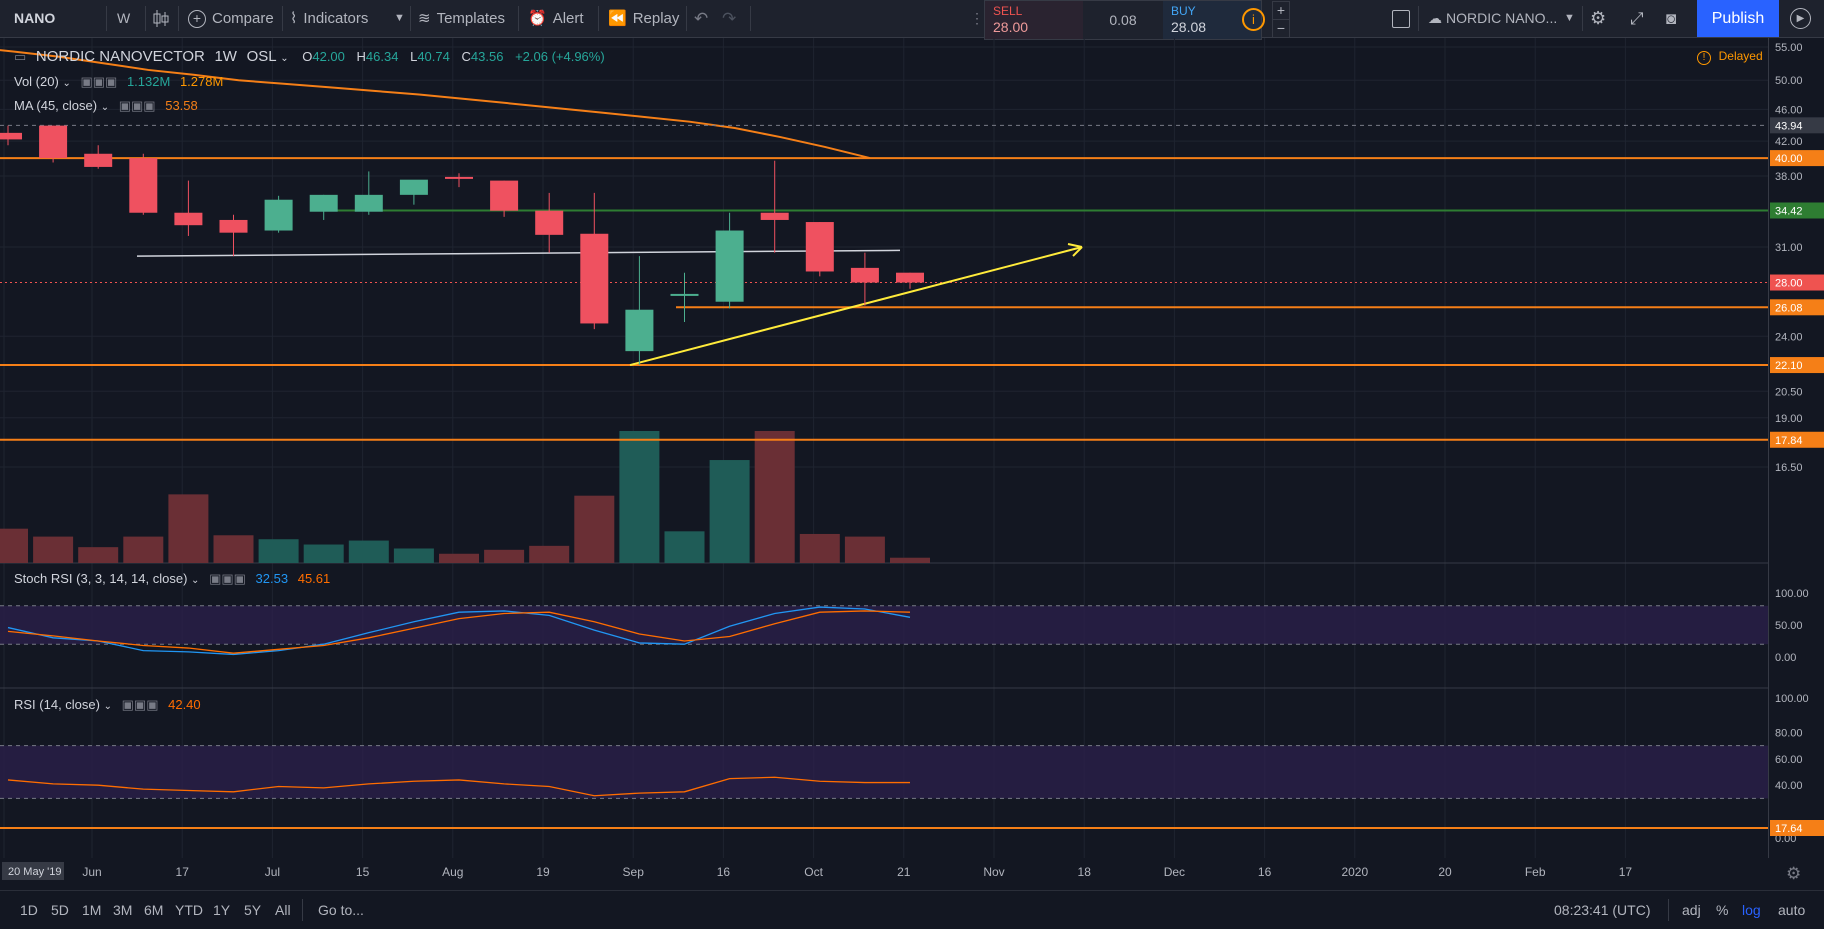 This screenshot has width=1824, height=929. Describe the element at coordinates (1401, 19) in the screenshot. I see `fullscreen-layout-icon` at that location.